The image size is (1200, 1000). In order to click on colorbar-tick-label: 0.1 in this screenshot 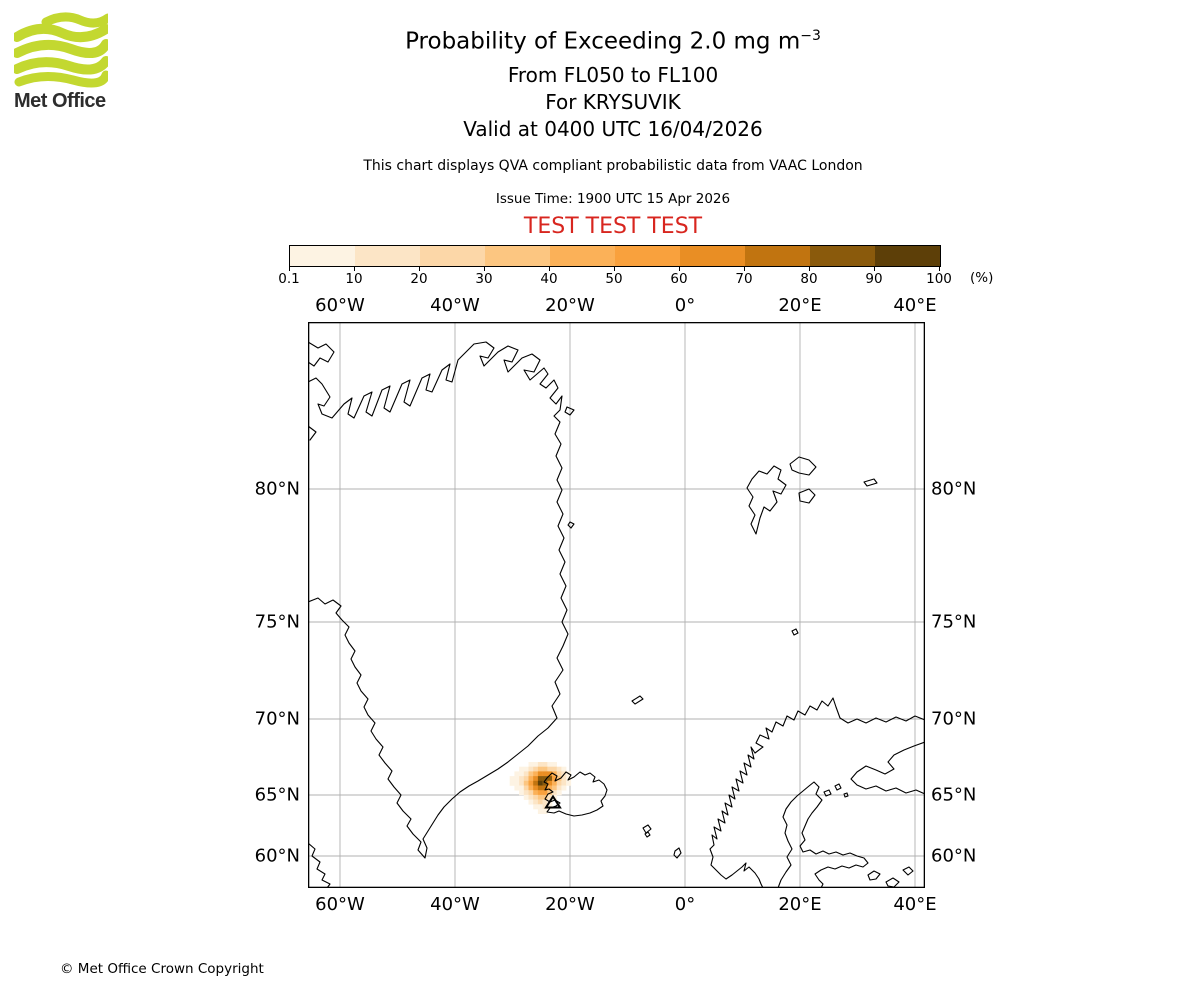, I will do `click(289, 279)`.